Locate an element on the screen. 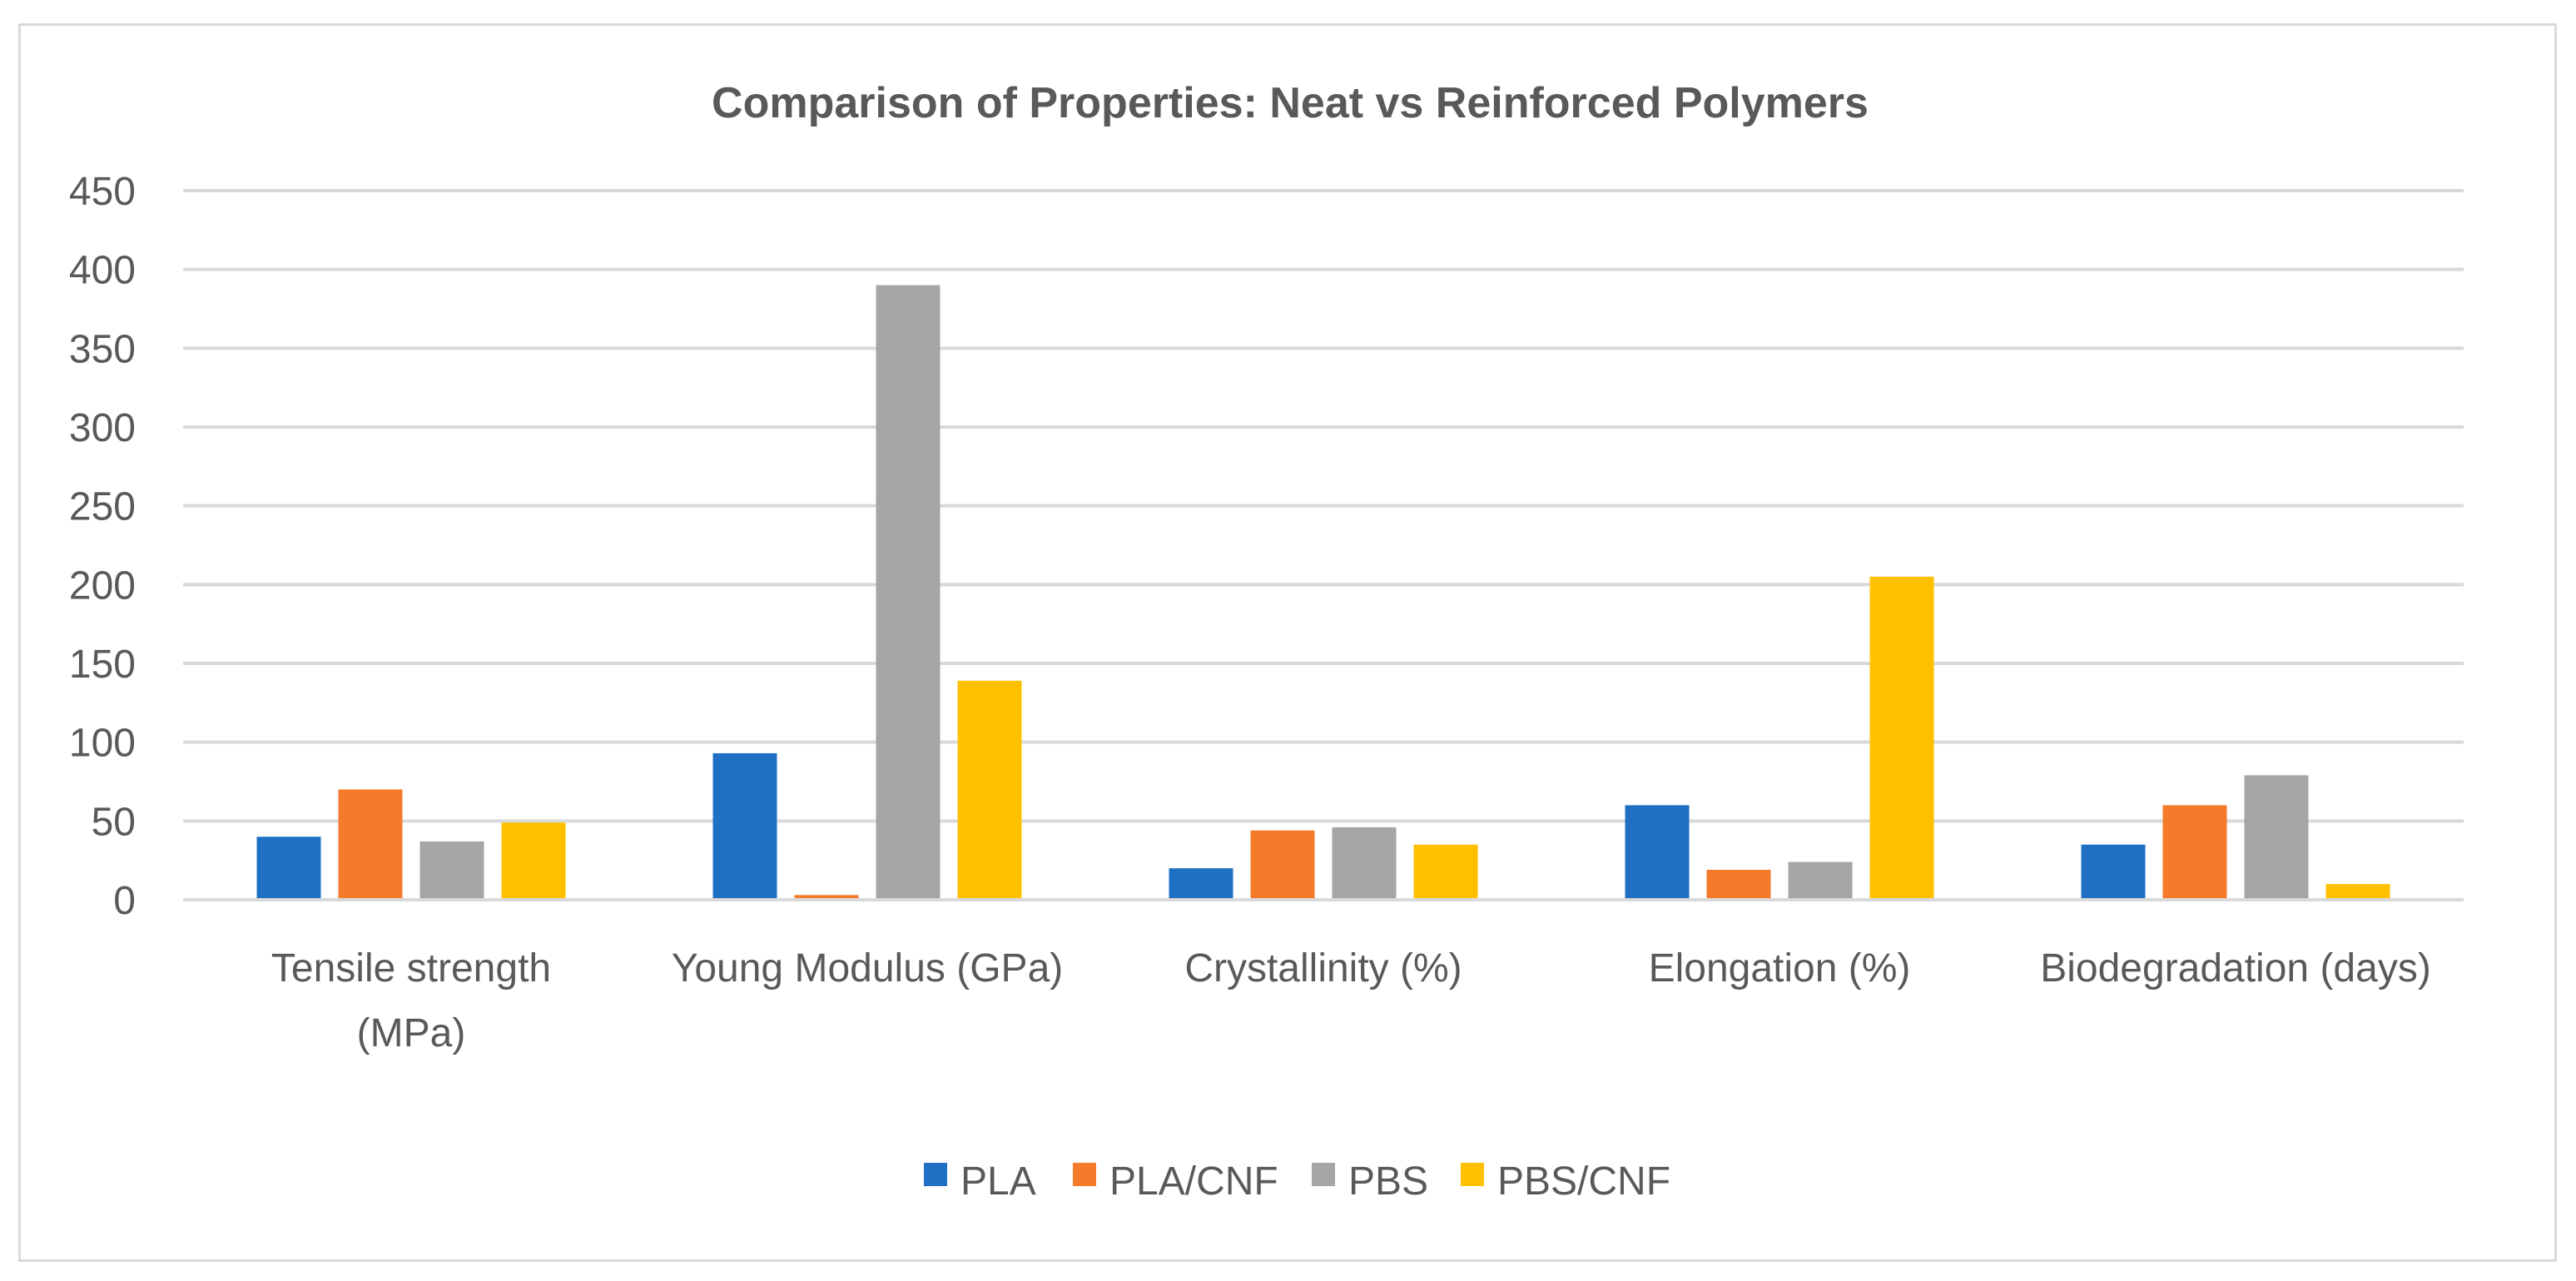 This screenshot has height=1281, width=2576. category-label: Tensile strength is located at coordinates (411, 968).